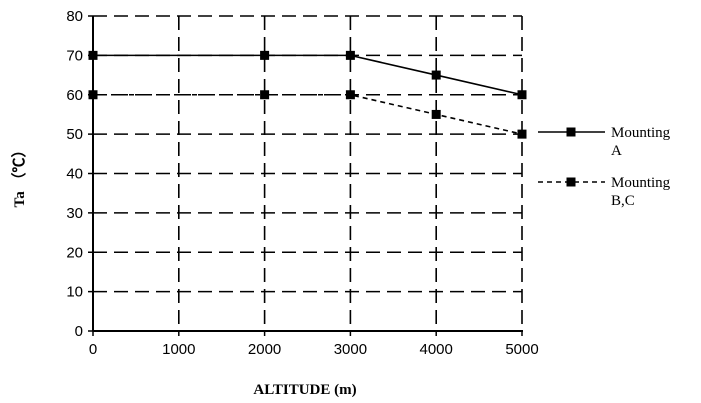 The height and width of the screenshot is (403, 701). I want to click on y-tick-labels: 0 10 20 30 40 50 60 70 80, so click(74, 174).